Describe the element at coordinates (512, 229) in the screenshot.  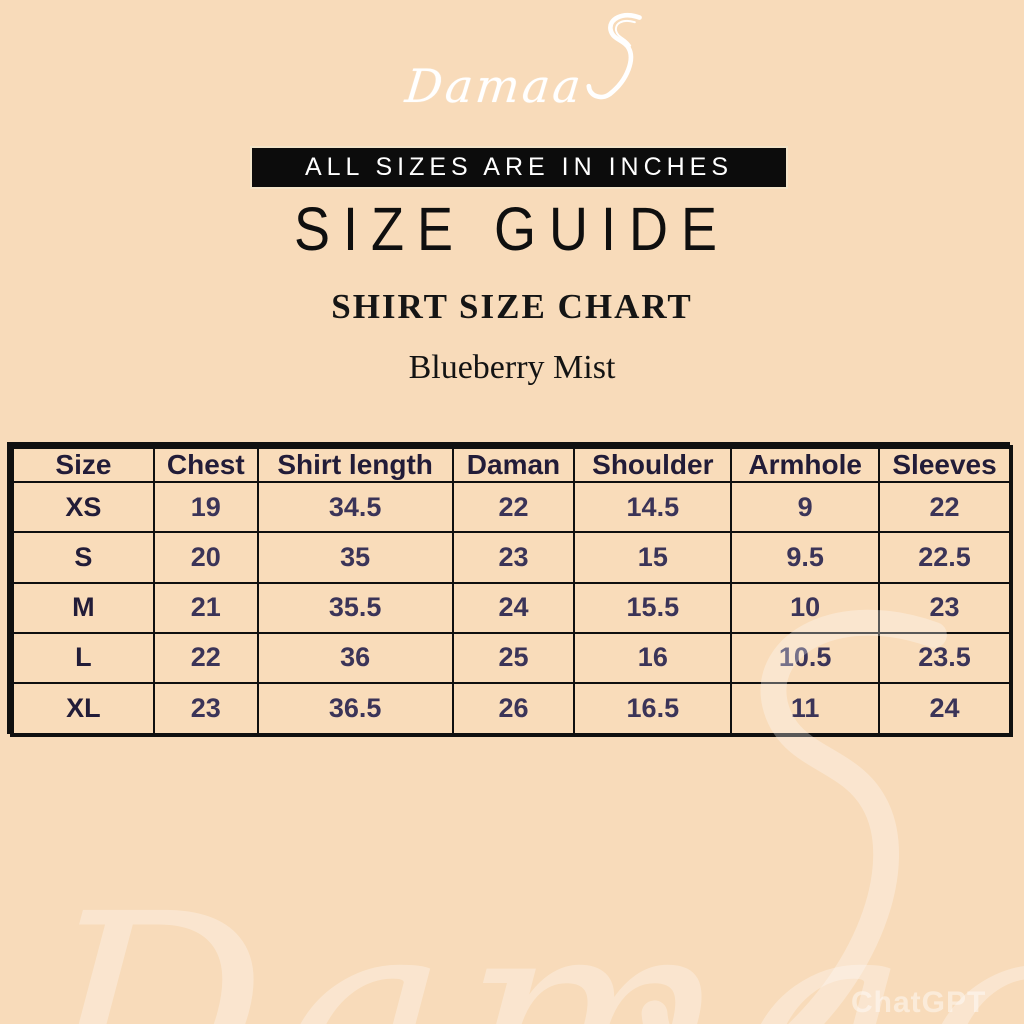
I see `page-title: SIZE GUIDE` at that location.